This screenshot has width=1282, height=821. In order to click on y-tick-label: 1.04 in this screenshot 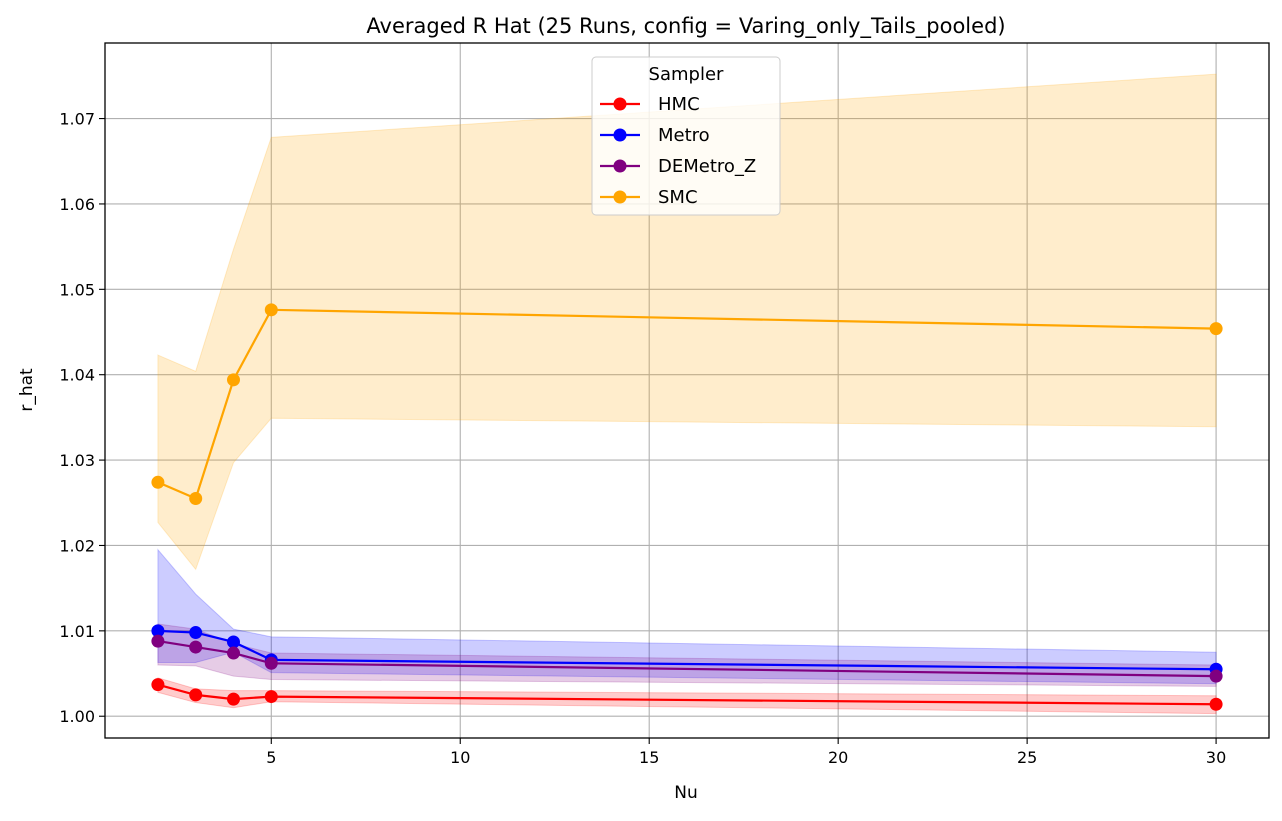, I will do `click(77, 375)`.